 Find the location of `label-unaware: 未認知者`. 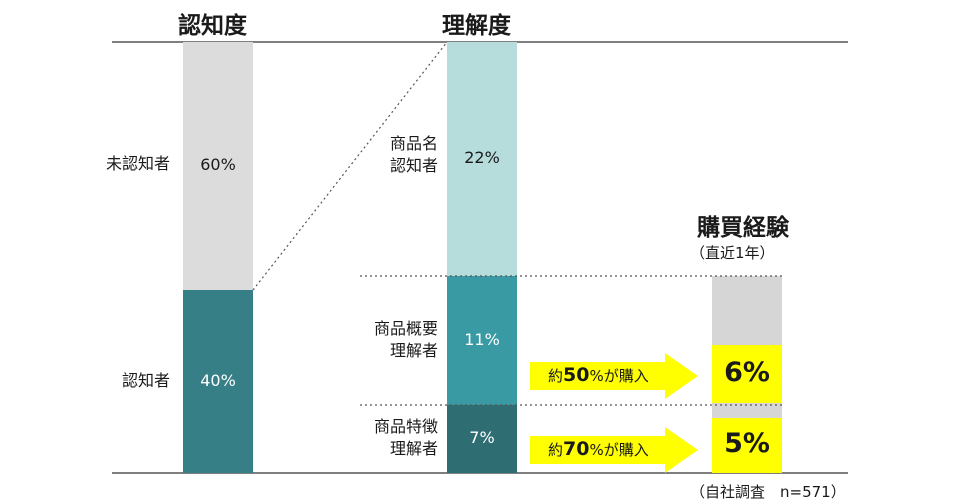

label-unaware: 未認知者 is located at coordinates (137, 163).